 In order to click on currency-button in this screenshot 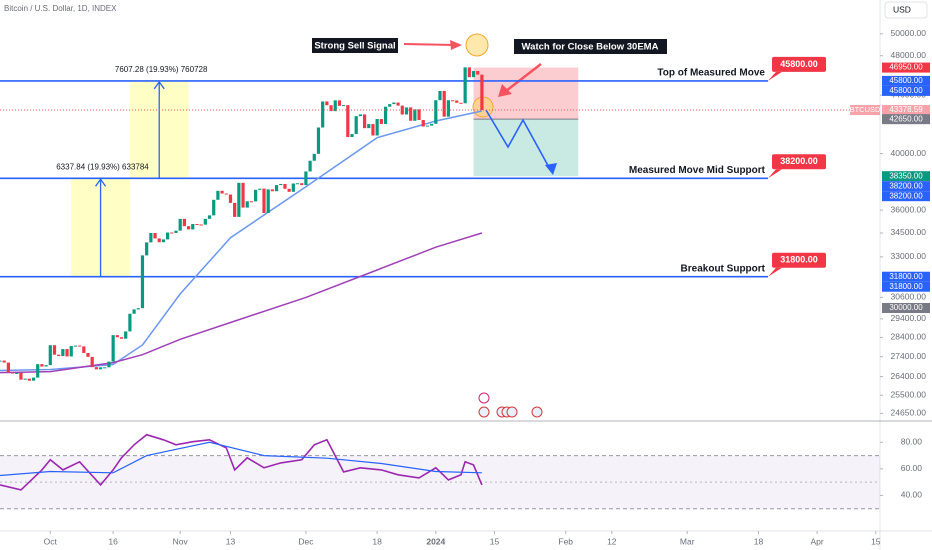, I will do `click(906, 10)`.